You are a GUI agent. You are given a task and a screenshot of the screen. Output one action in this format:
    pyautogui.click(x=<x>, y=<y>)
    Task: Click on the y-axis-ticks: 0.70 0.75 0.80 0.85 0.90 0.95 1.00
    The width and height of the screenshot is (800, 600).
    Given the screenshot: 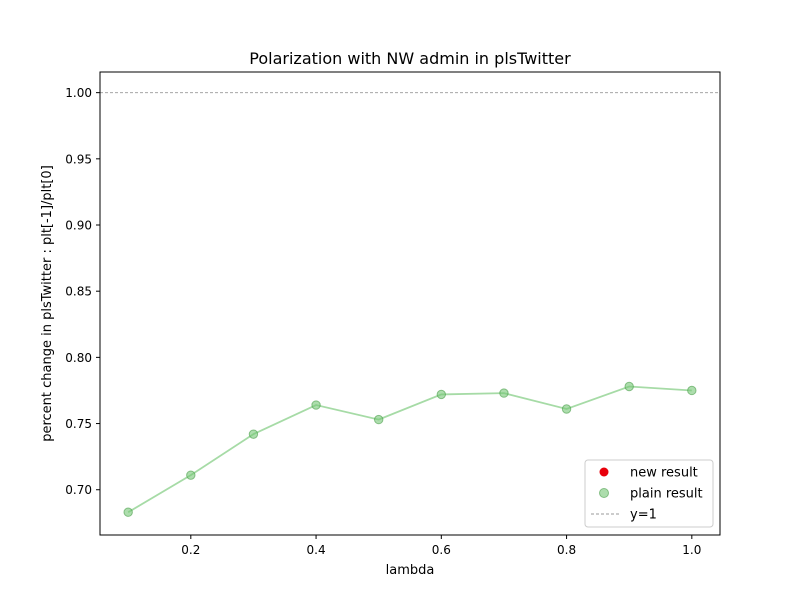 What is the action you would take?
    pyautogui.click(x=82, y=291)
    